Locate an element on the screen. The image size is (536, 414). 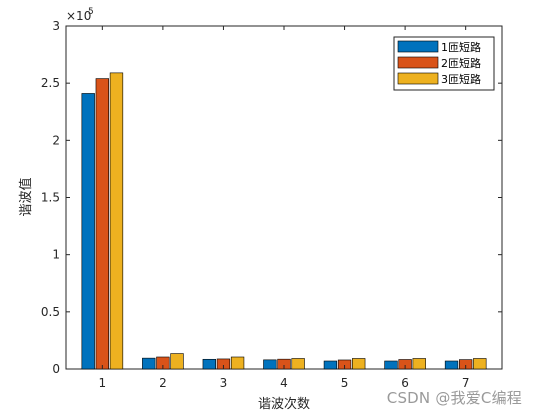
x-tick-label-4: 4 is located at coordinates (284, 383).